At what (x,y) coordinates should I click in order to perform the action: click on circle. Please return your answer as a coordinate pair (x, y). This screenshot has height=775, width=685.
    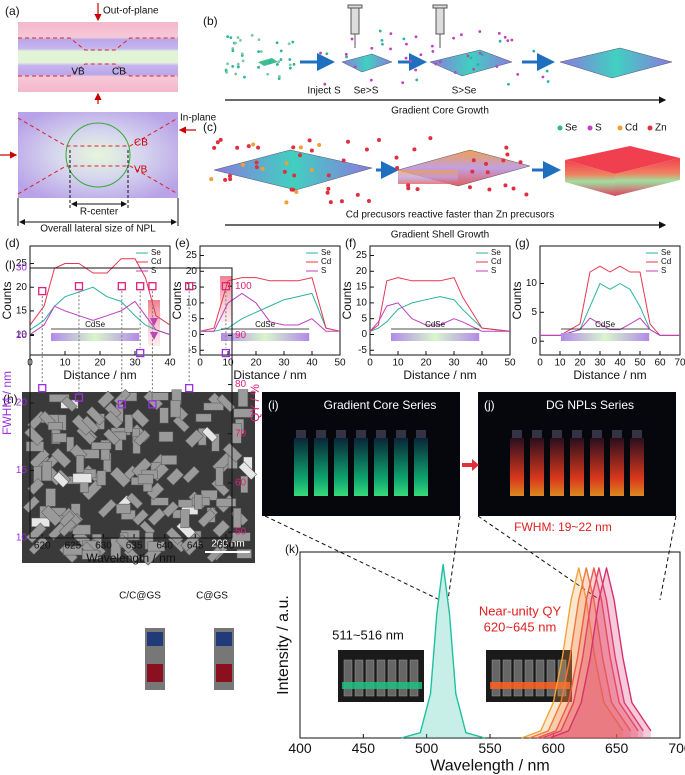
    Looking at the image, I should click on (98, 155).